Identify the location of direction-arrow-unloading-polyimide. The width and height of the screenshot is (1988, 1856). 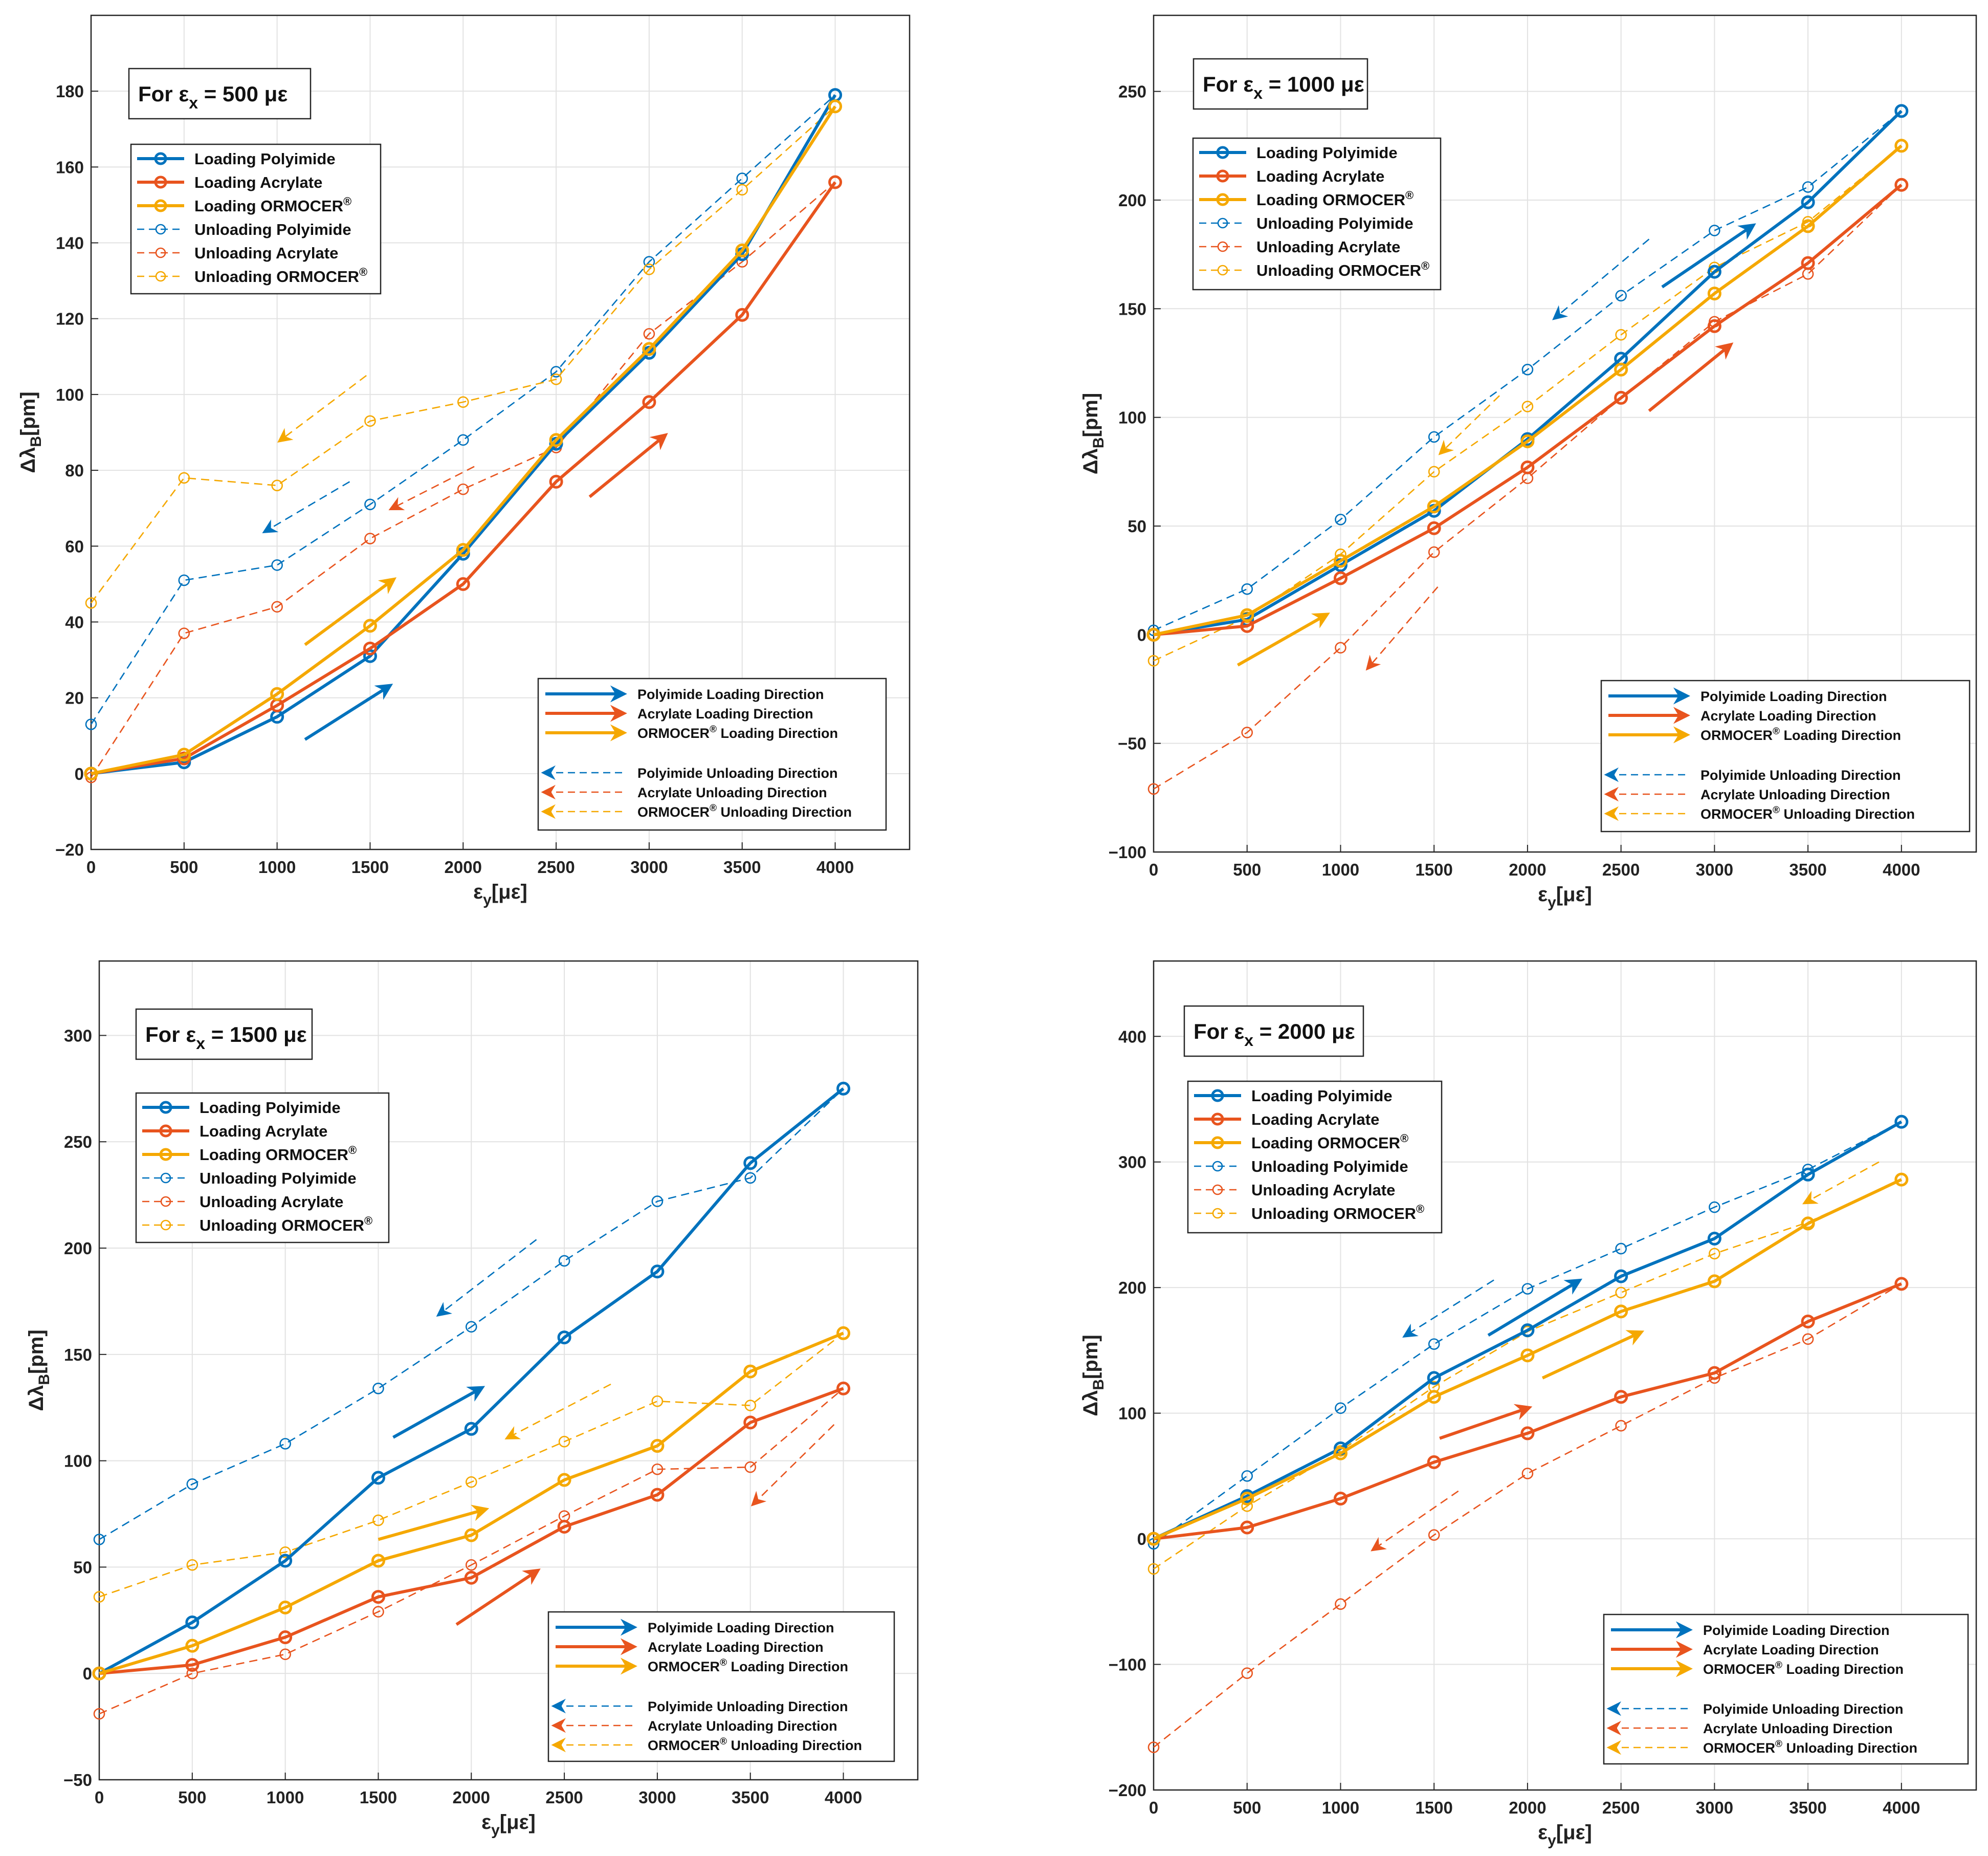
(1448, 1309).